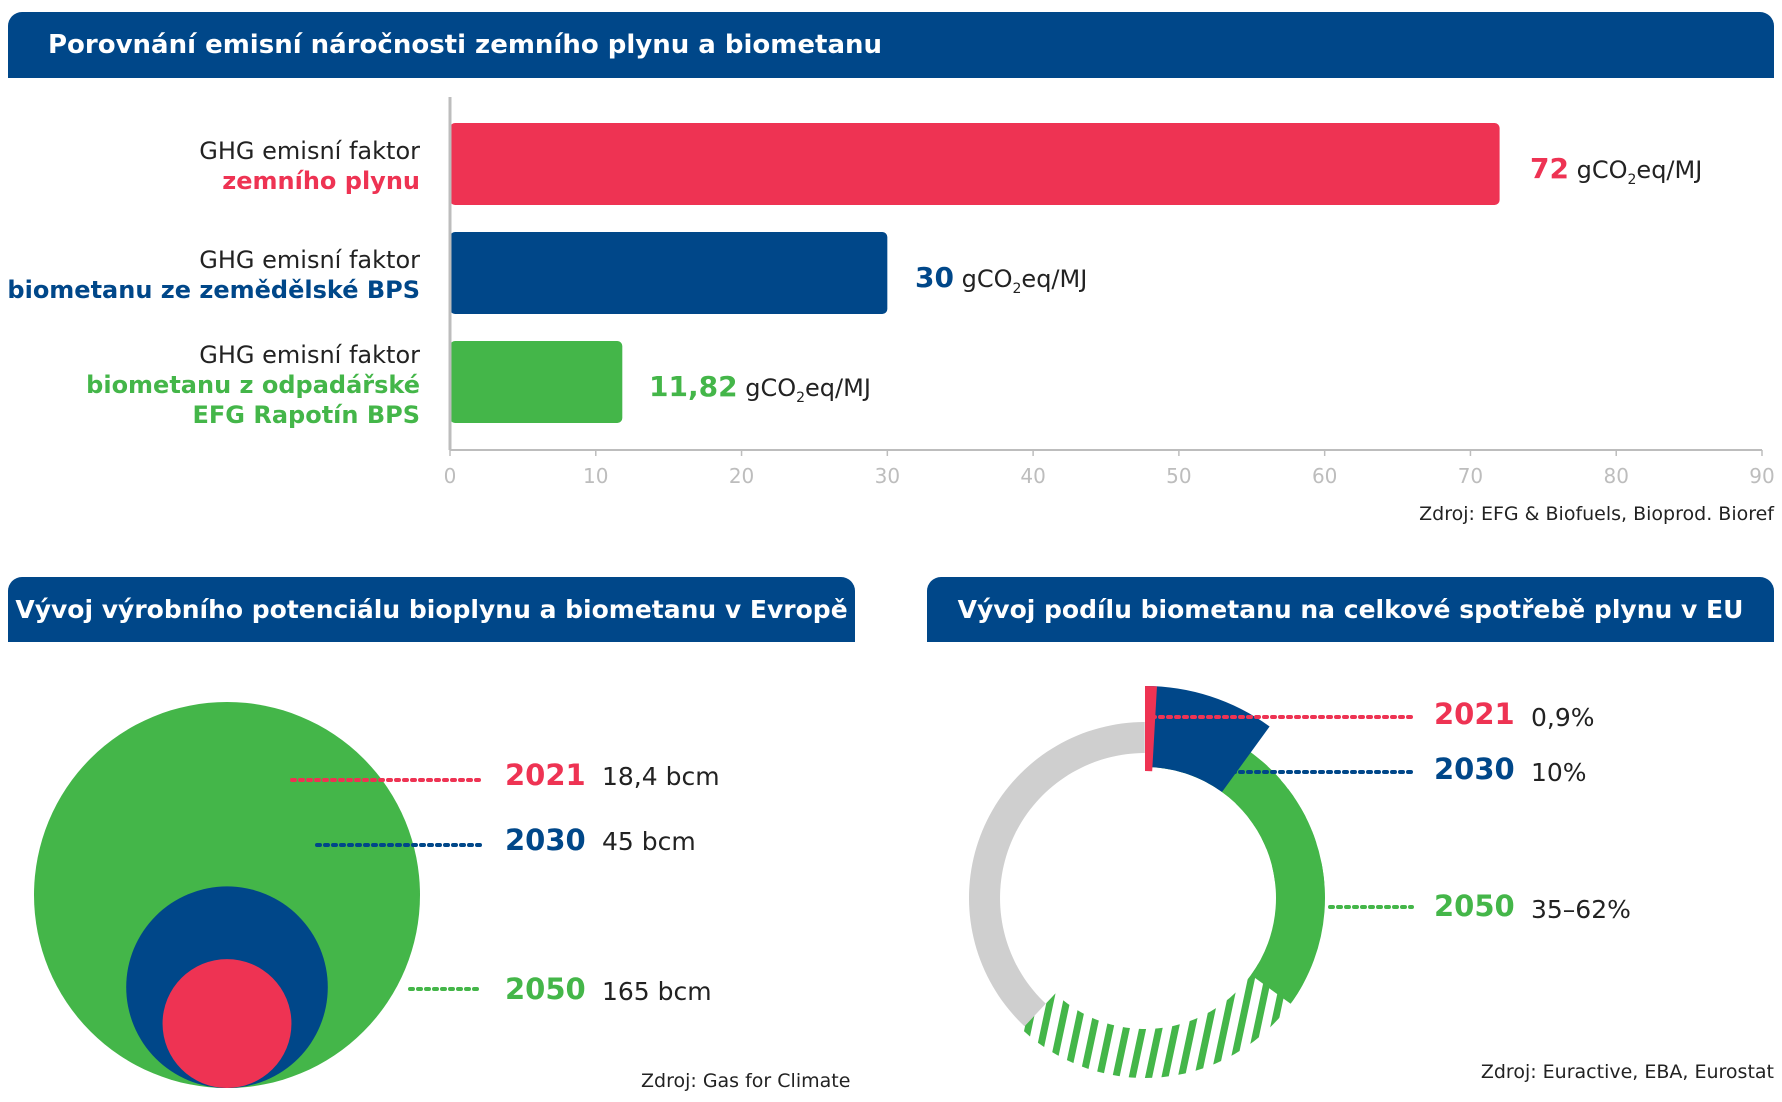 The width and height of the screenshot is (1782, 1102). I want to click on bar-value-label-2: 11,82 gCO2eq/MJ, so click(760, 388).